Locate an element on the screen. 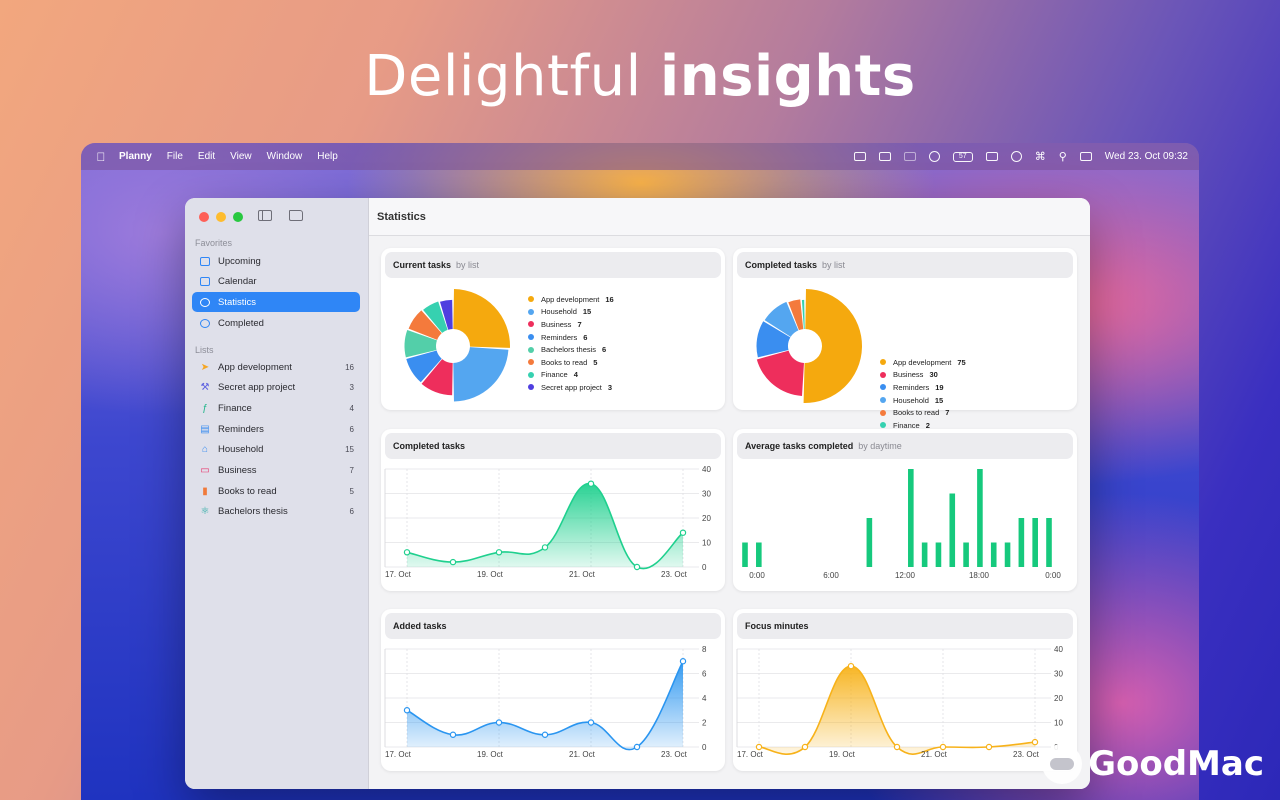 This screenshot has height=800, width=1280. favorites-completed: Completed is located at coordinates (276, 323).